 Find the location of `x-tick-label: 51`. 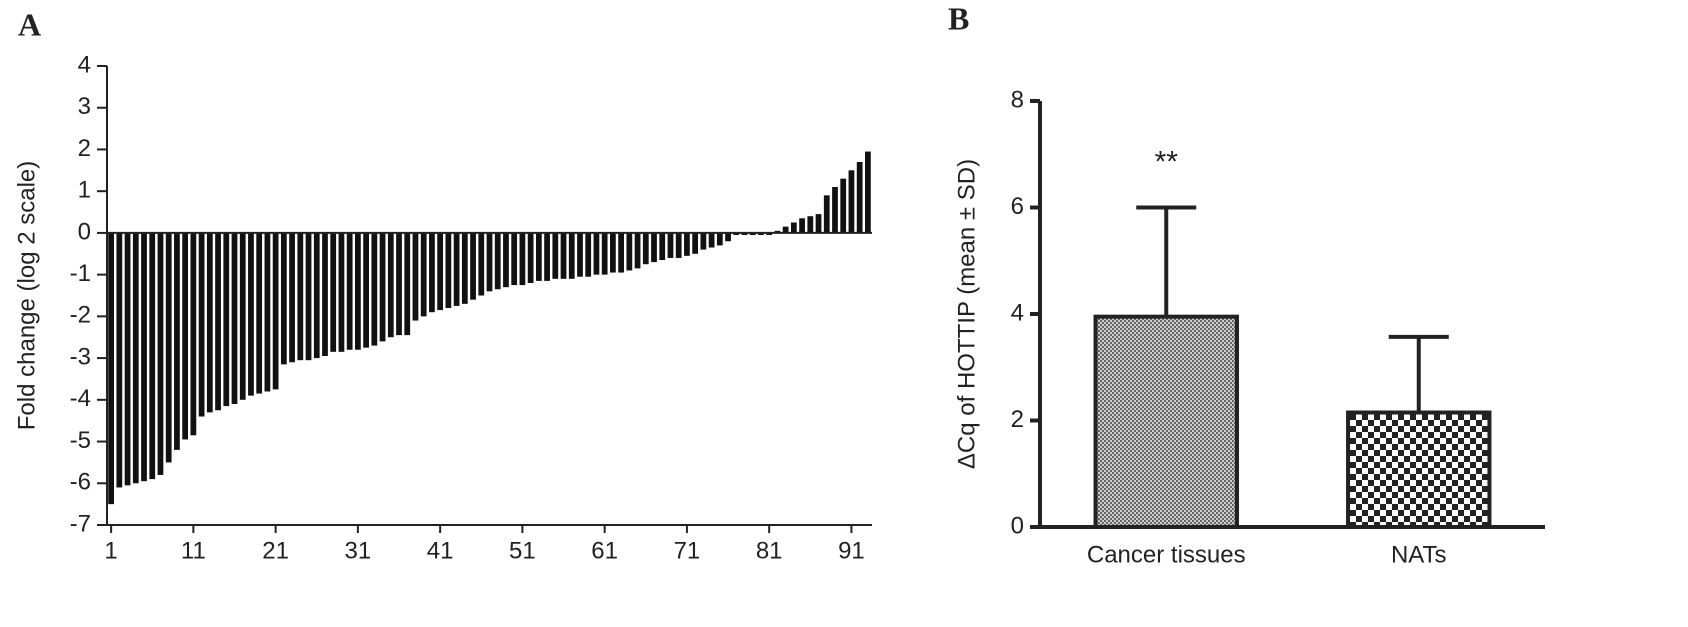

x-tick-label: 51 is located at coordinates (522, 550).